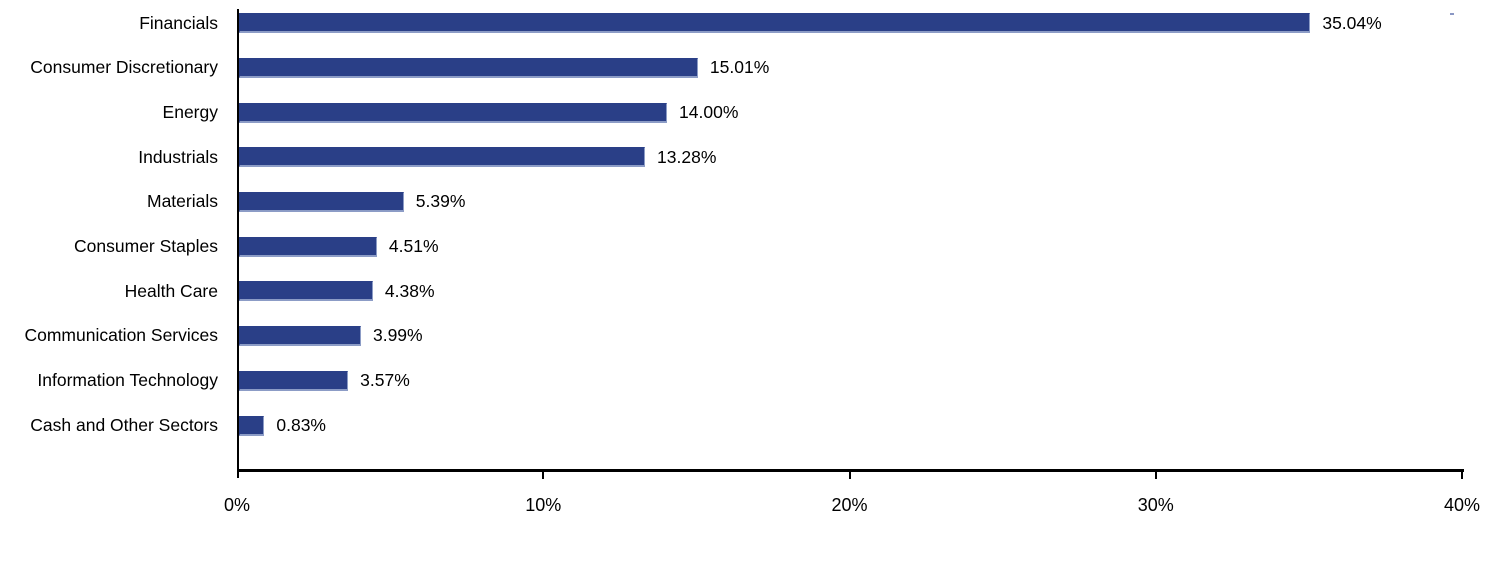 This screenshot has width=1500, height=564. I want to click on value-label: 14.00%, so click(709, 111).